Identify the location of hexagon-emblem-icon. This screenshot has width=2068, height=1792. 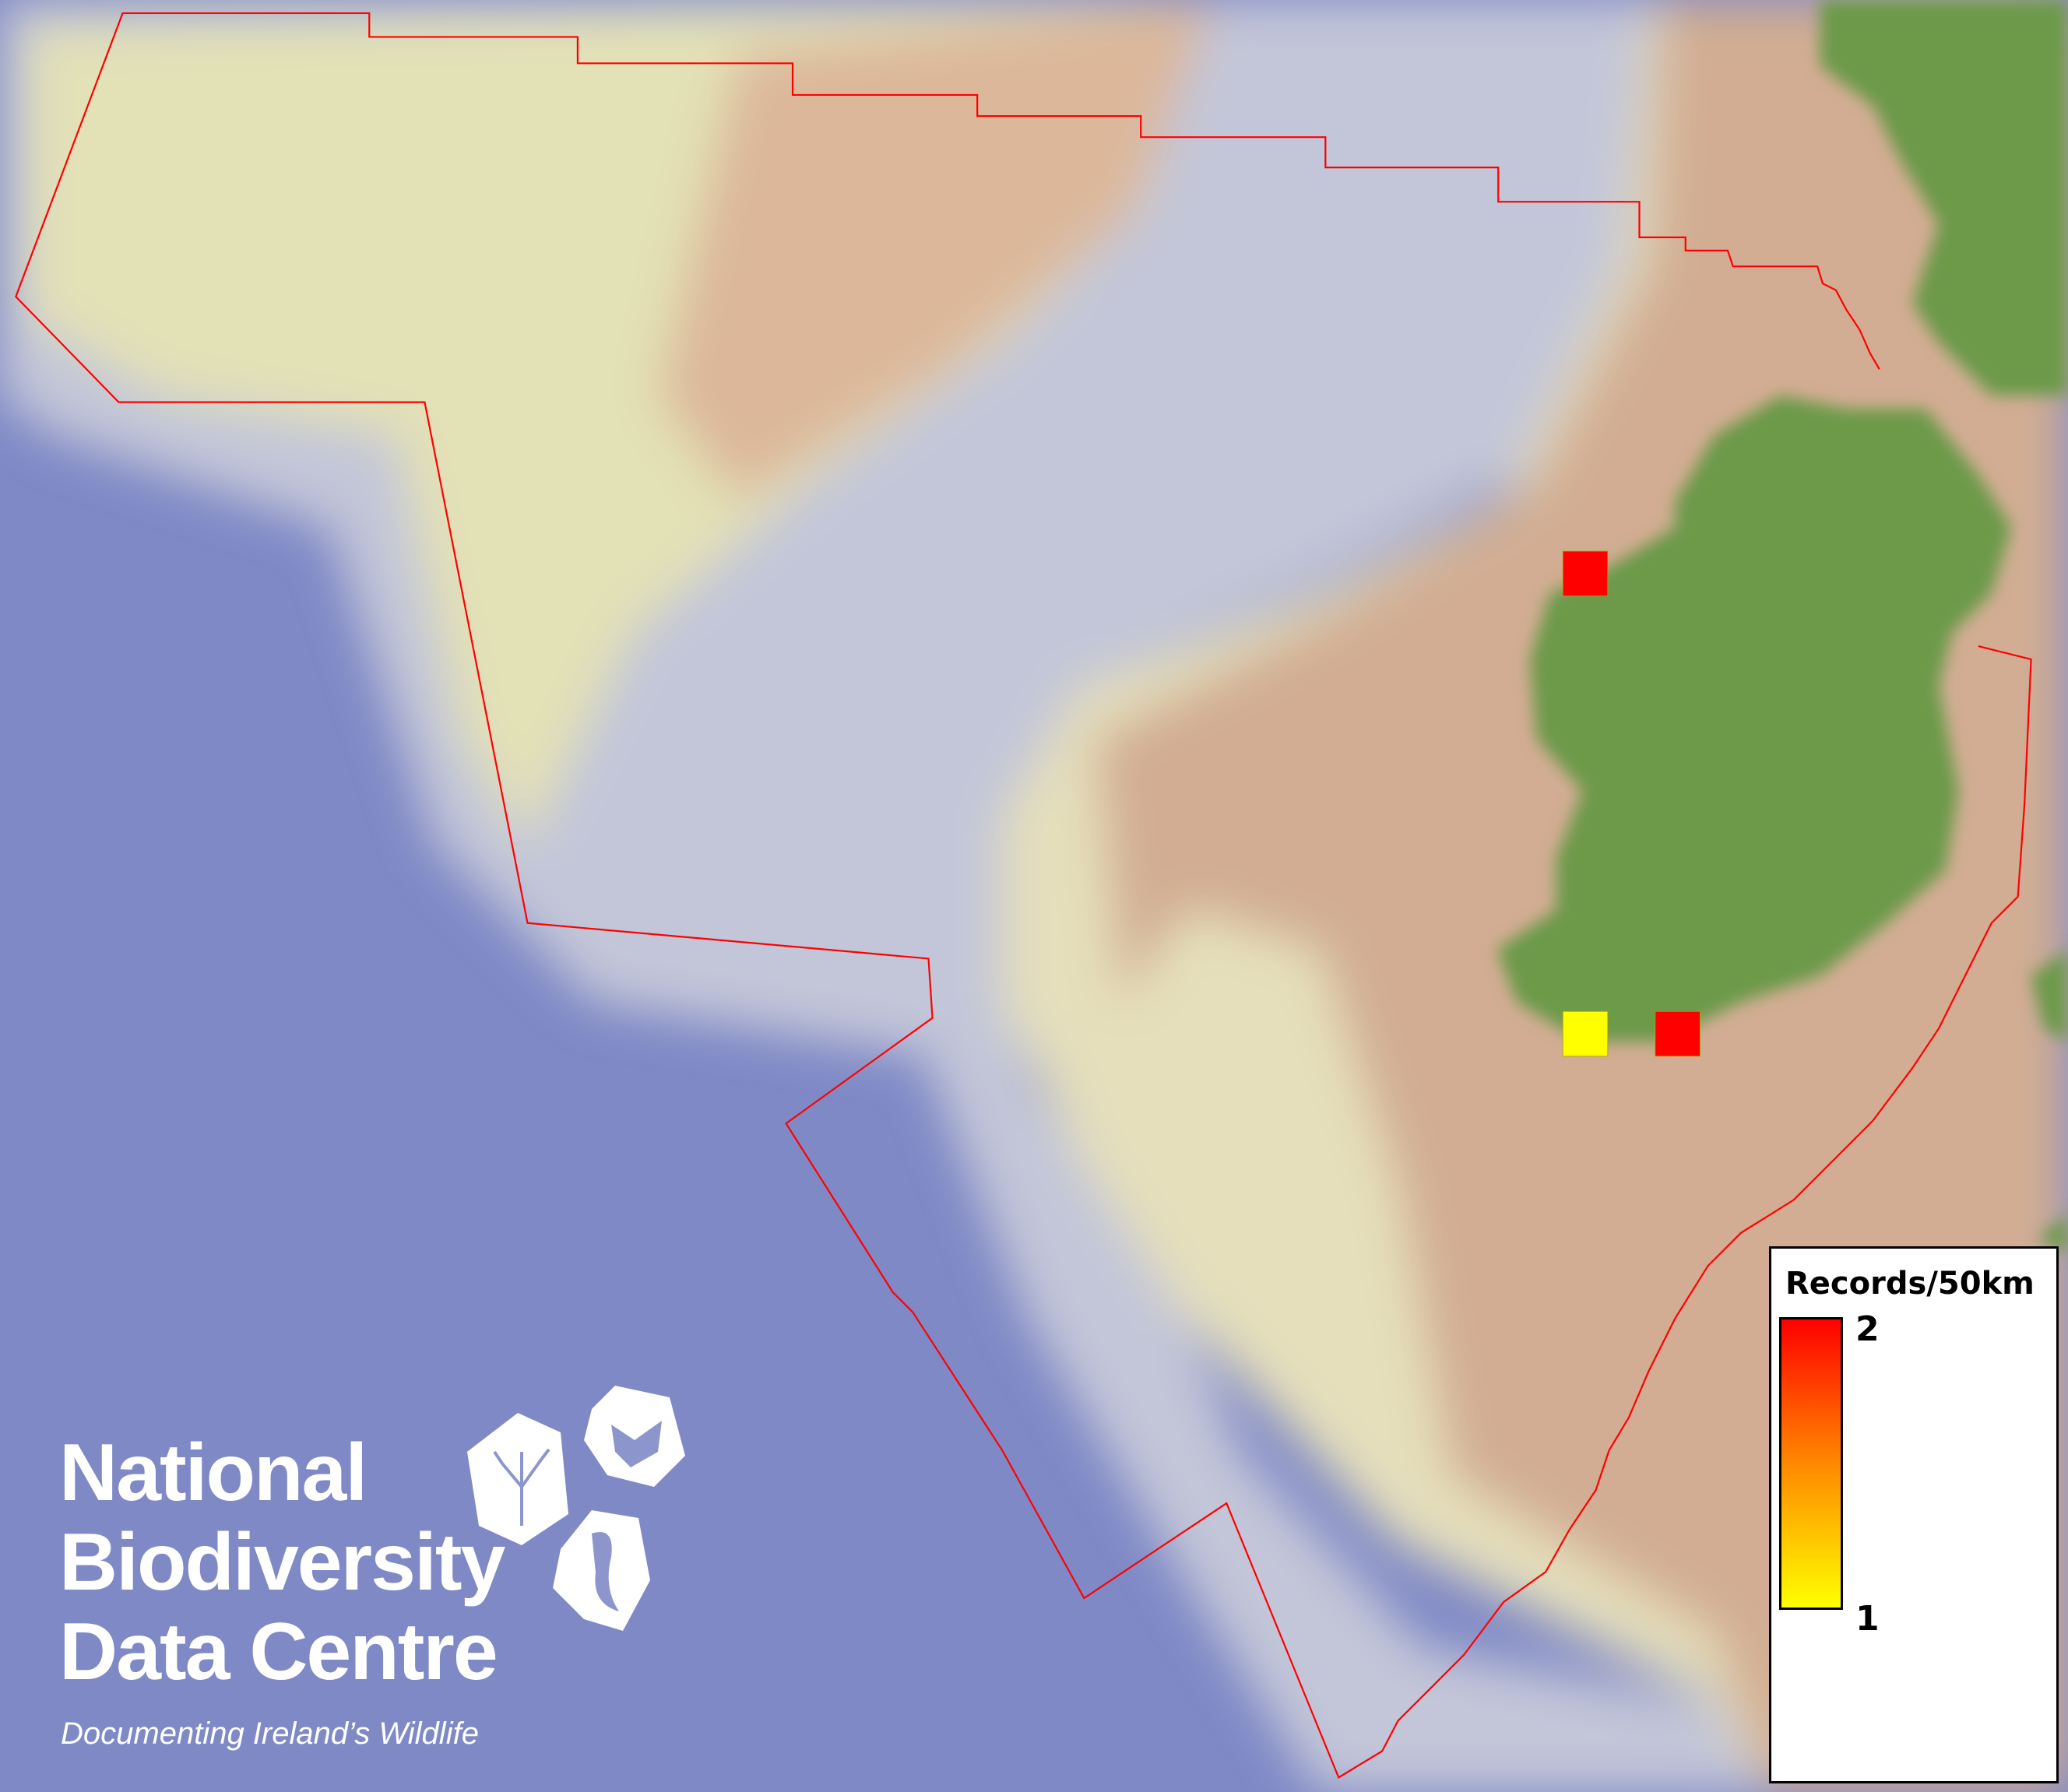
(576, 1508).